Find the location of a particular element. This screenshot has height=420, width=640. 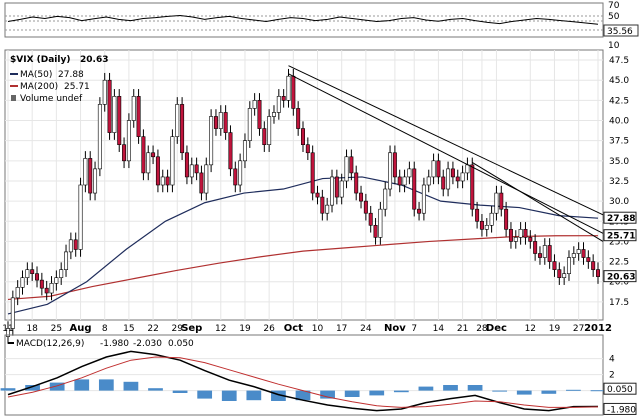

ma200-legend-value: 25.71 is located at coordinates (77, 87).